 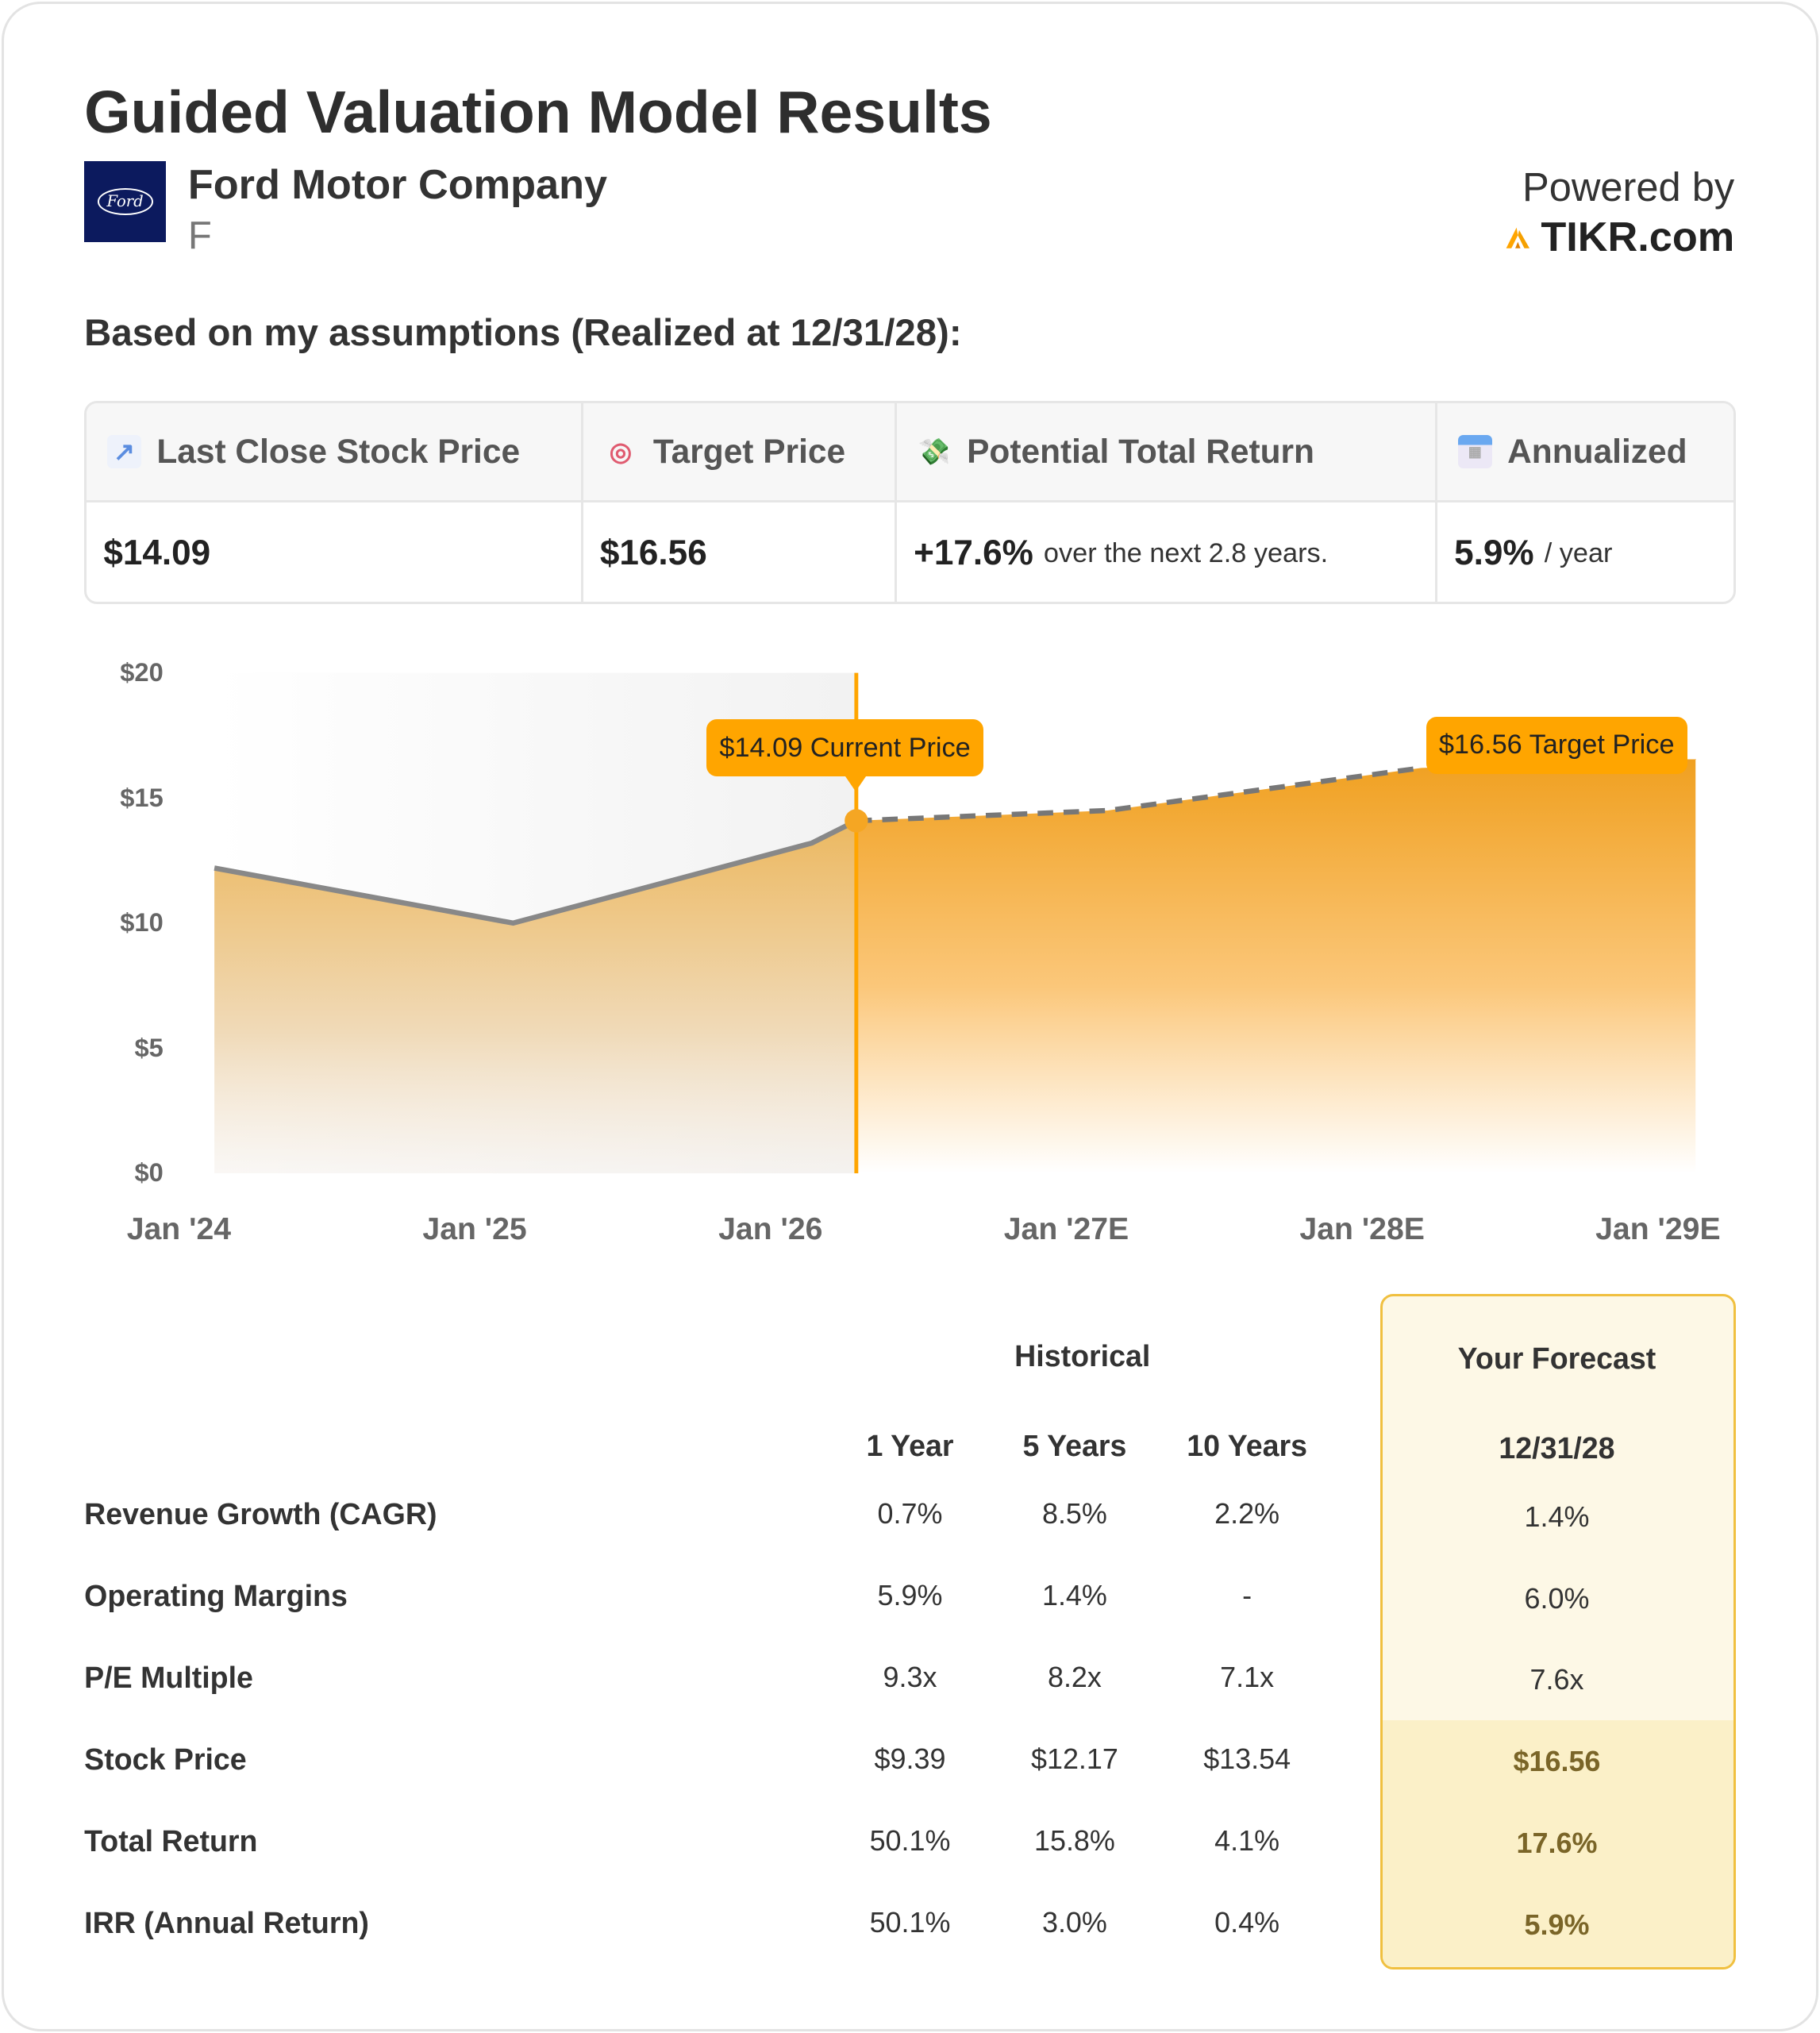 What do you see at coordinates (168, 1678) in the screenshot?
I see `row-label: P/E Multiple` at bounding box center [168, 1678].